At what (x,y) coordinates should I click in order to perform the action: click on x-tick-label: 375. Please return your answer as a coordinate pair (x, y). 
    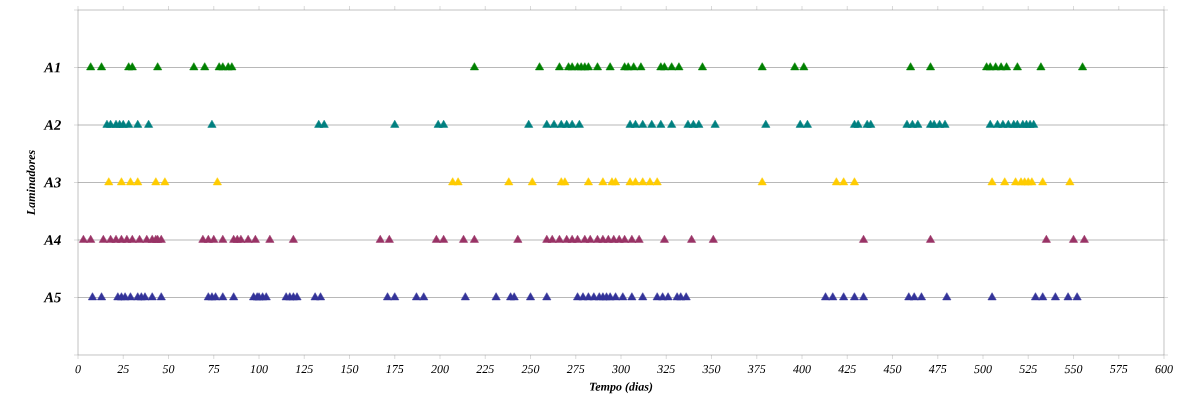
    Looking at the image, I should click on (756, 369).